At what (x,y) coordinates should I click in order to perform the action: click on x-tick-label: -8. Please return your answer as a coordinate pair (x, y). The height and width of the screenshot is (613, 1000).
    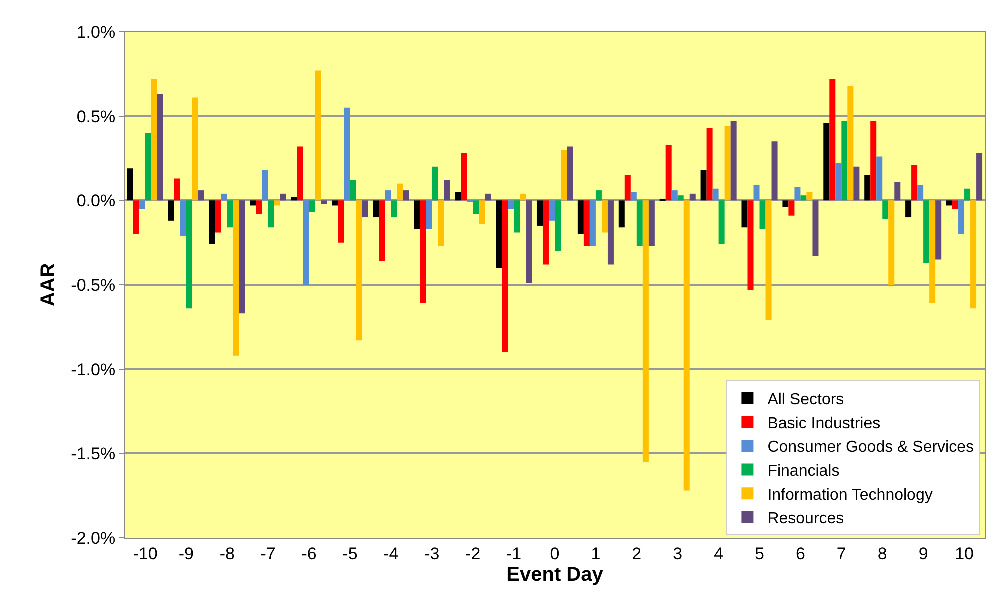
    Looking at the image, I should click on (227, 554).